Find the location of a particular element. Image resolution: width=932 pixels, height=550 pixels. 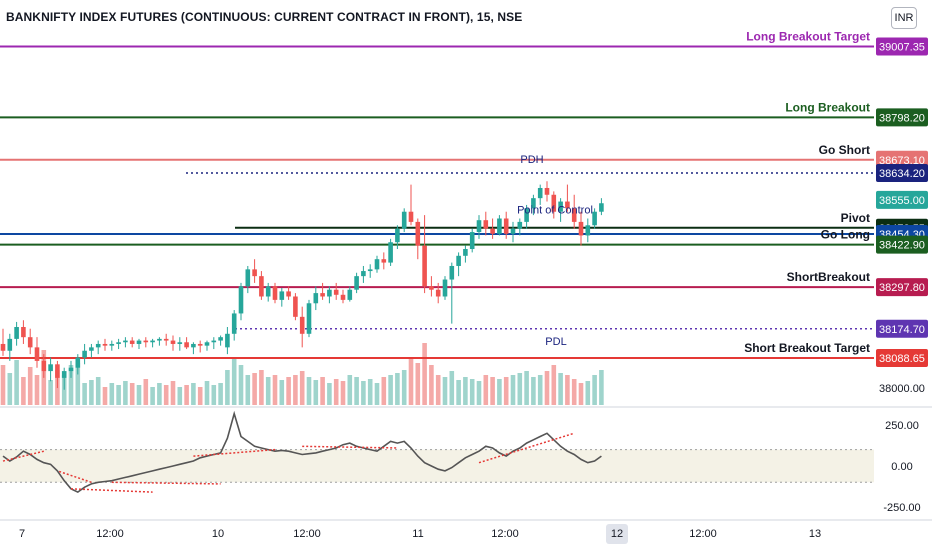

price-tag-label: 38088.65 is located at coordinates (902, 359).